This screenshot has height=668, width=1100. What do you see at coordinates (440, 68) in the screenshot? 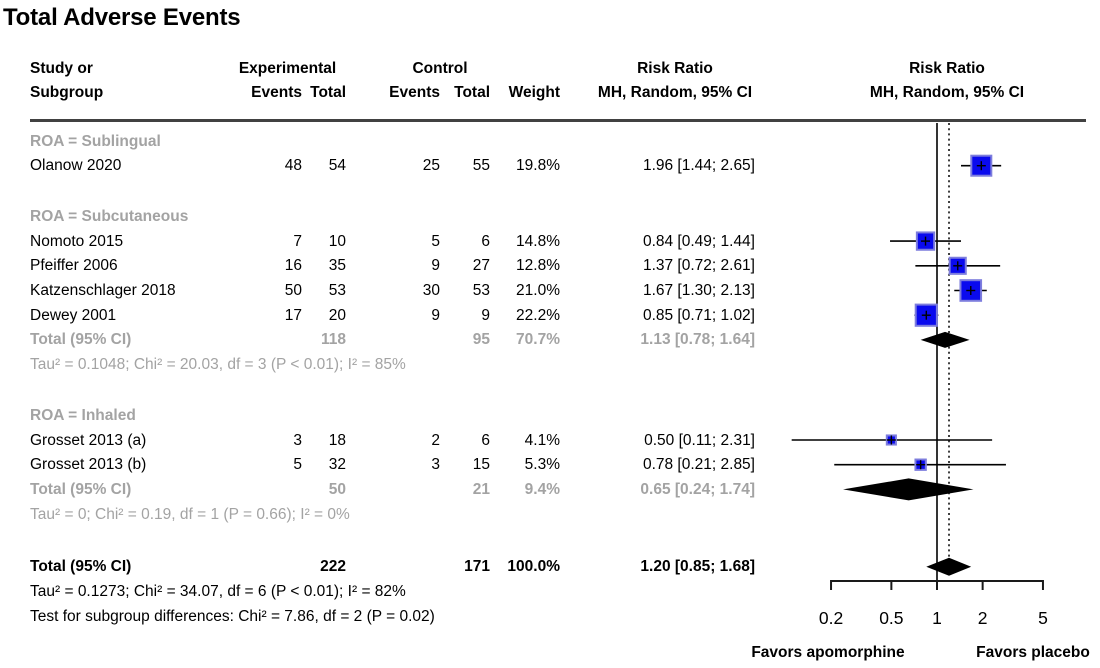
I see `header-control: Control` at bounding box center [440, 68].